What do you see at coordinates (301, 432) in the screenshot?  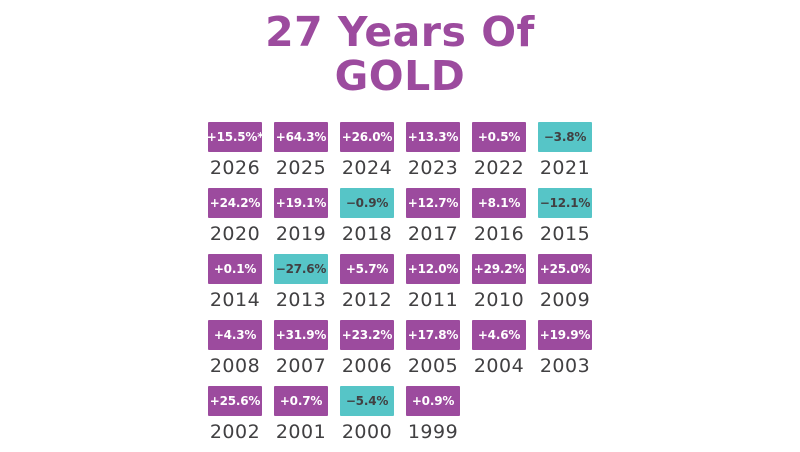 I see `year-label: 2001` at bounding box center [301, 432].